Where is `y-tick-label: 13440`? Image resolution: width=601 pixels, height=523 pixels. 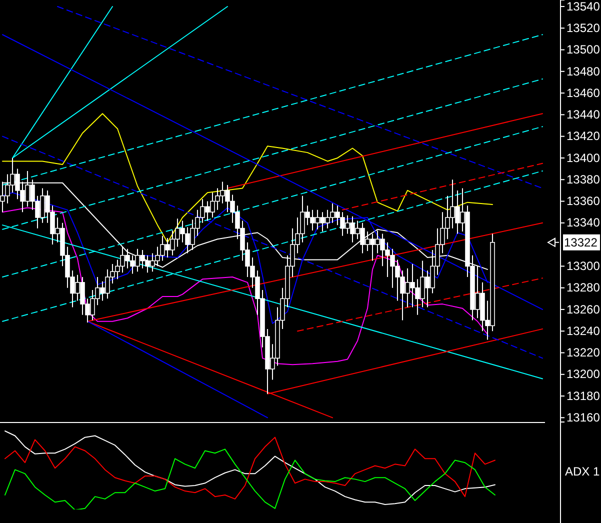
y-tick-label: 13440 is located at coordinates (583, 115).